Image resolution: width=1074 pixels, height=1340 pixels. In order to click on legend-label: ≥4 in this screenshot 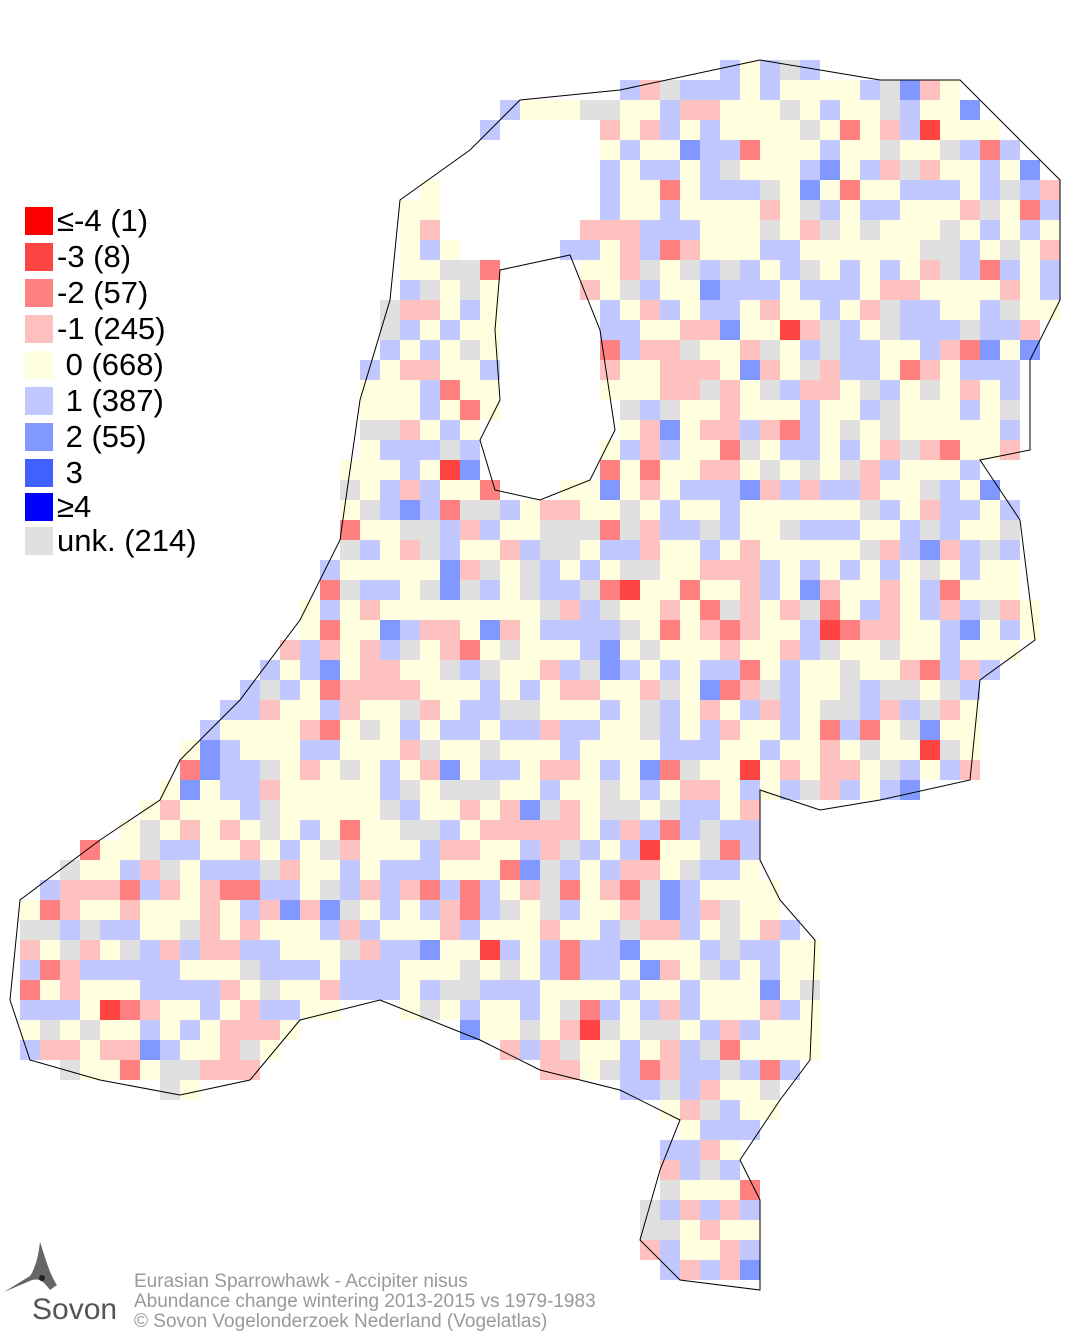, I will do `click(74, 506)`.